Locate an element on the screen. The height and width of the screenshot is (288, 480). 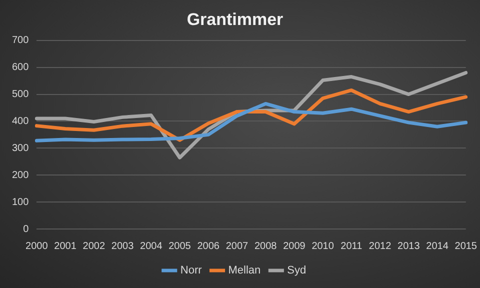
legend-label: Syd is located at coordinates (296, 270).